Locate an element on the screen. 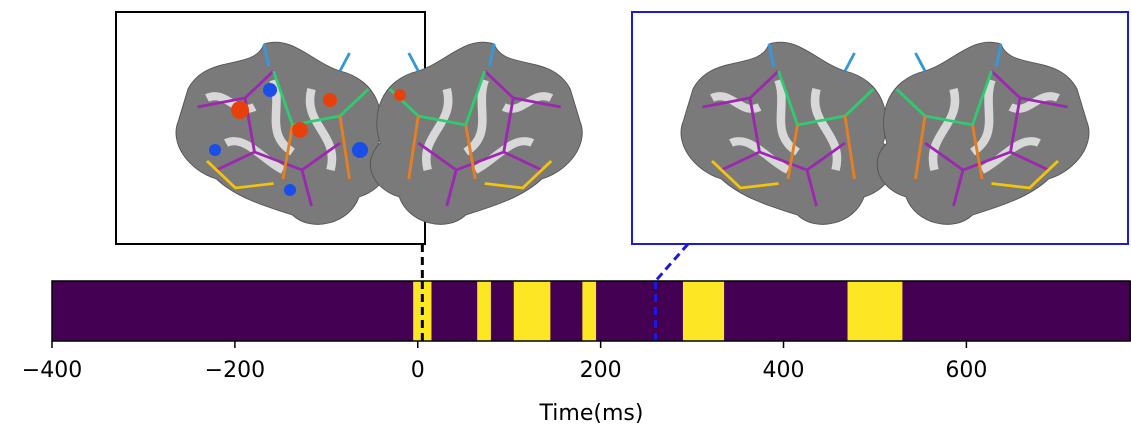  x-tick-label: −200 is located at coordinates (235, 370).